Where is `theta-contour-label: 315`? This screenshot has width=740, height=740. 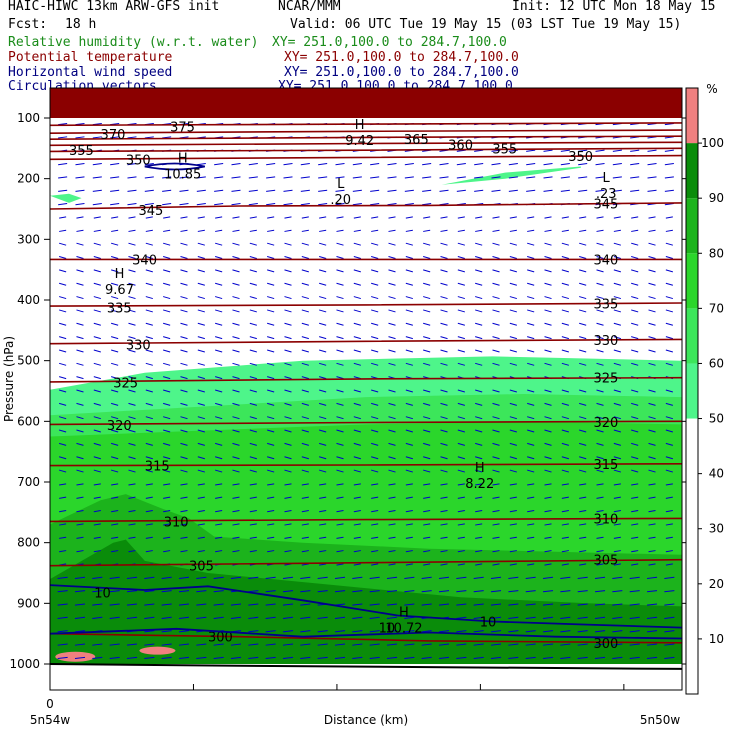 theta-contour-label: 315 is located at coordinates (157, 467).